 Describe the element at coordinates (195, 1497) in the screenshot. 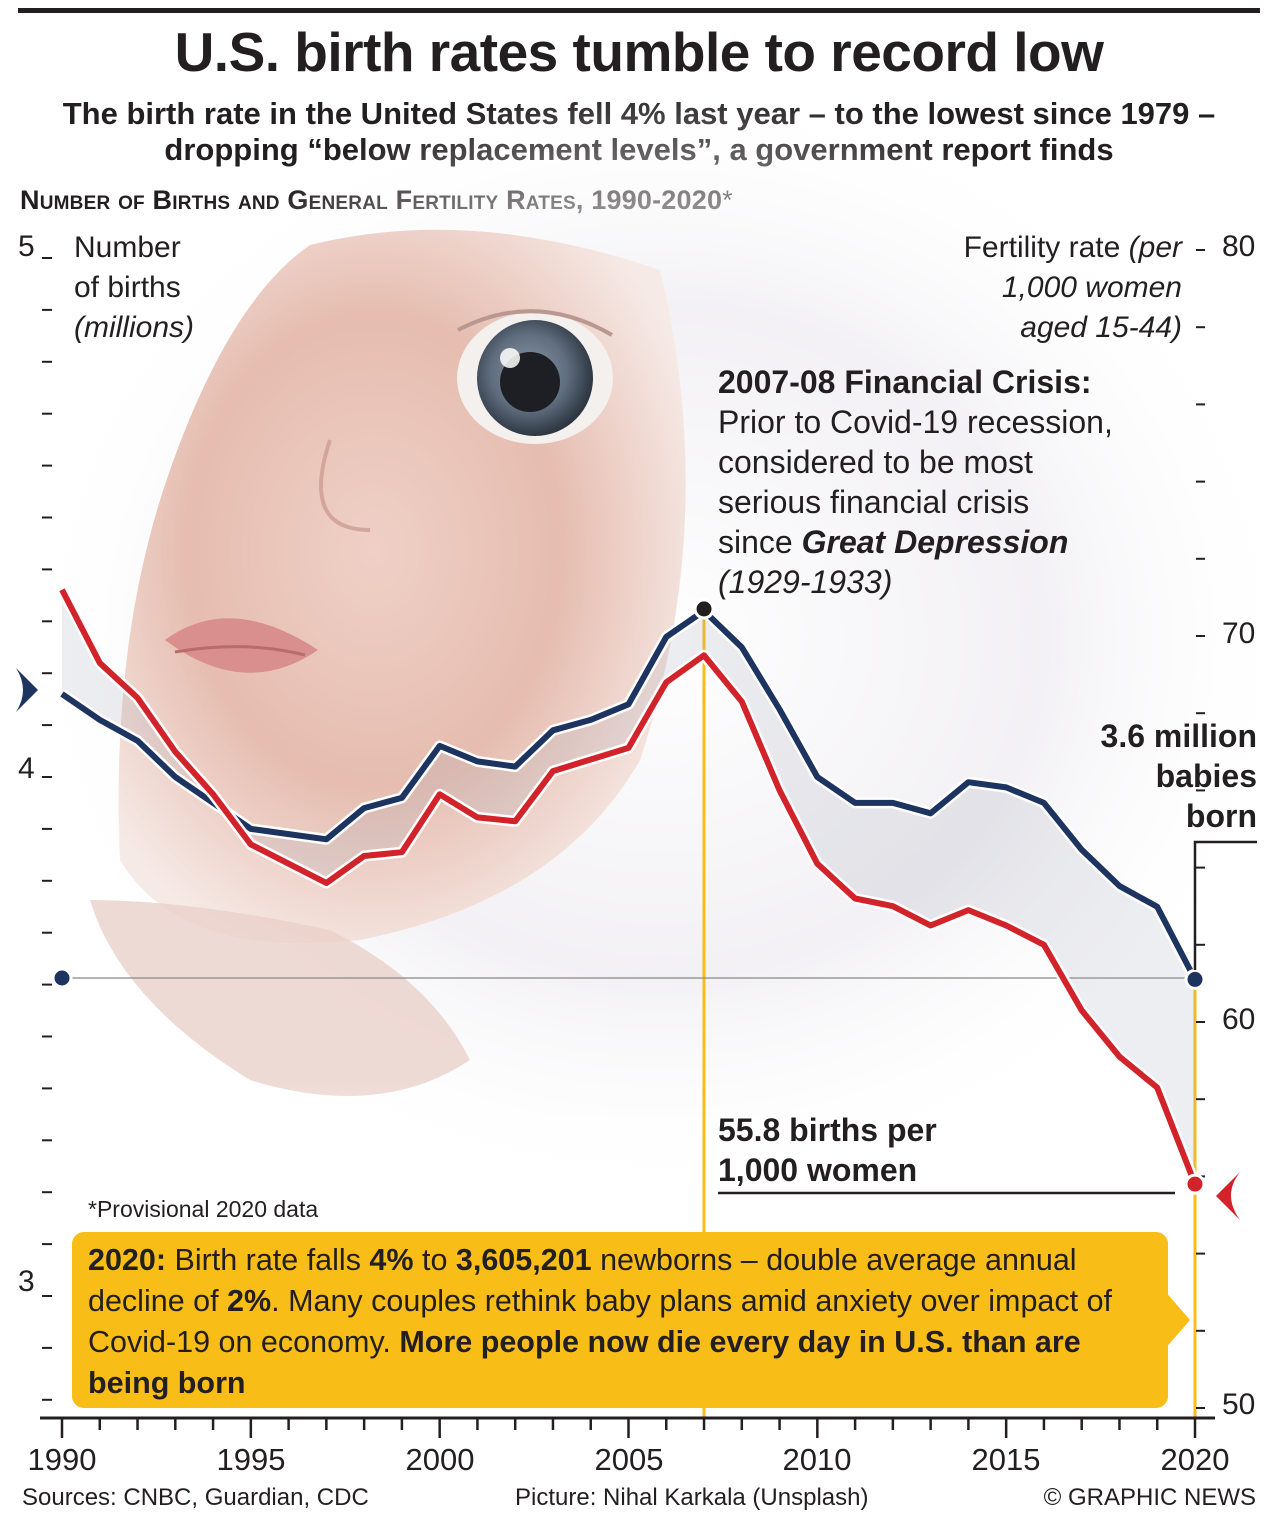

I see `sources: Sources: CNBC, Guardian, CDC` at that location.